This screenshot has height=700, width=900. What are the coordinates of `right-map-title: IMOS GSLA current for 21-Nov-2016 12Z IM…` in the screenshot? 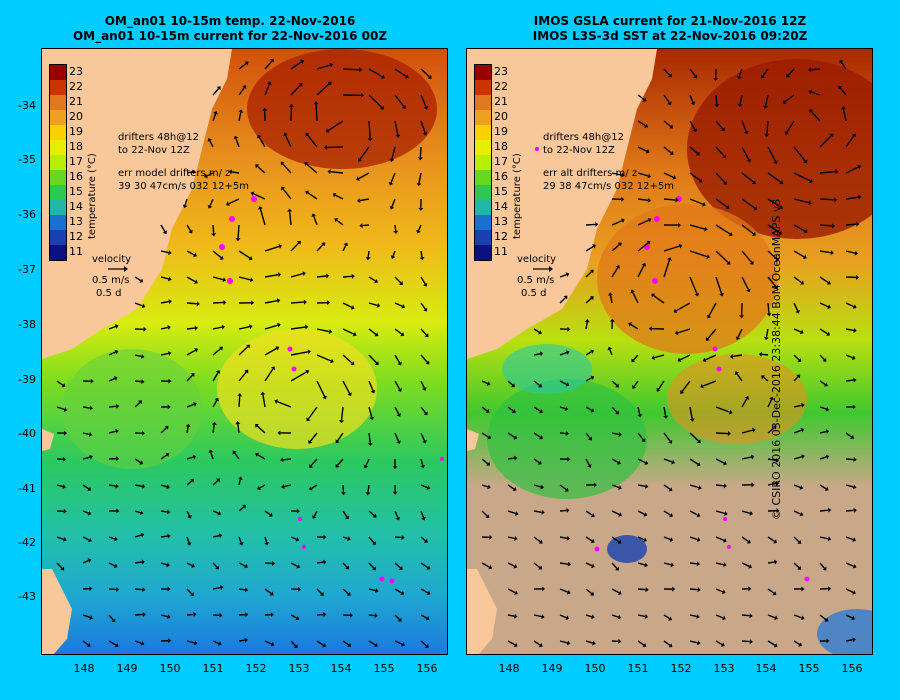 It's located at (670, 29).